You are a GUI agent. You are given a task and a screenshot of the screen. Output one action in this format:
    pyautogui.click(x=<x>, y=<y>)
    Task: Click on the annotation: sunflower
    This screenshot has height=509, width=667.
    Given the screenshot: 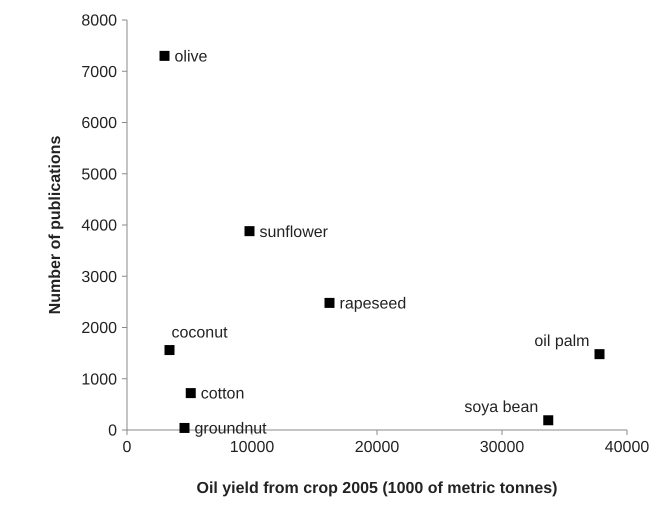 What is the action you would take?
    pyautogui.click(x=294, y=232)
    